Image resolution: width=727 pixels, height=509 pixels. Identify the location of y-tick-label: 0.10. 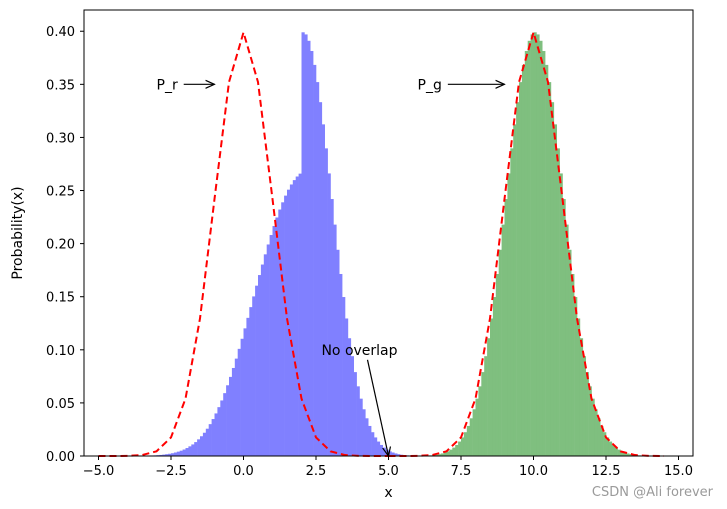
(60, 351).